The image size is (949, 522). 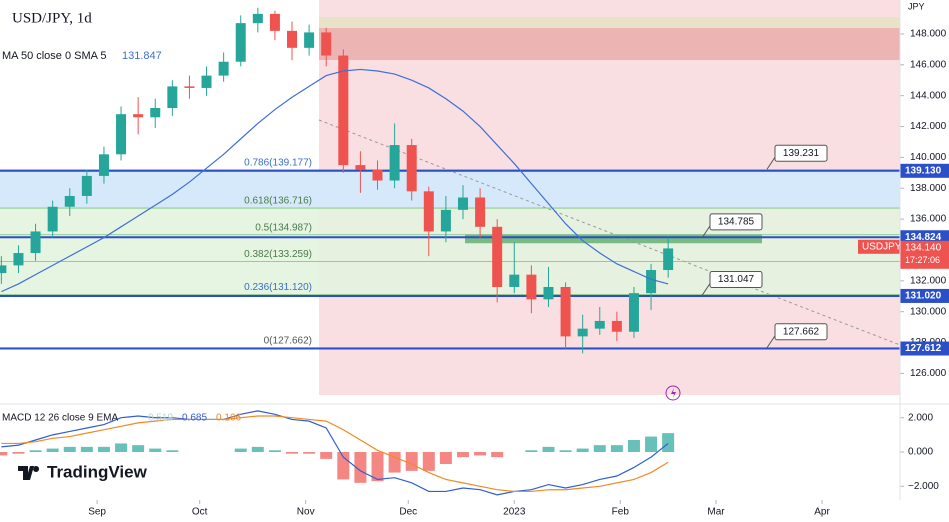 What do you see at coordinates (922, 260) in the screenshot?
I see `countdown: 17:27:06` at bounding box center [922, 260].